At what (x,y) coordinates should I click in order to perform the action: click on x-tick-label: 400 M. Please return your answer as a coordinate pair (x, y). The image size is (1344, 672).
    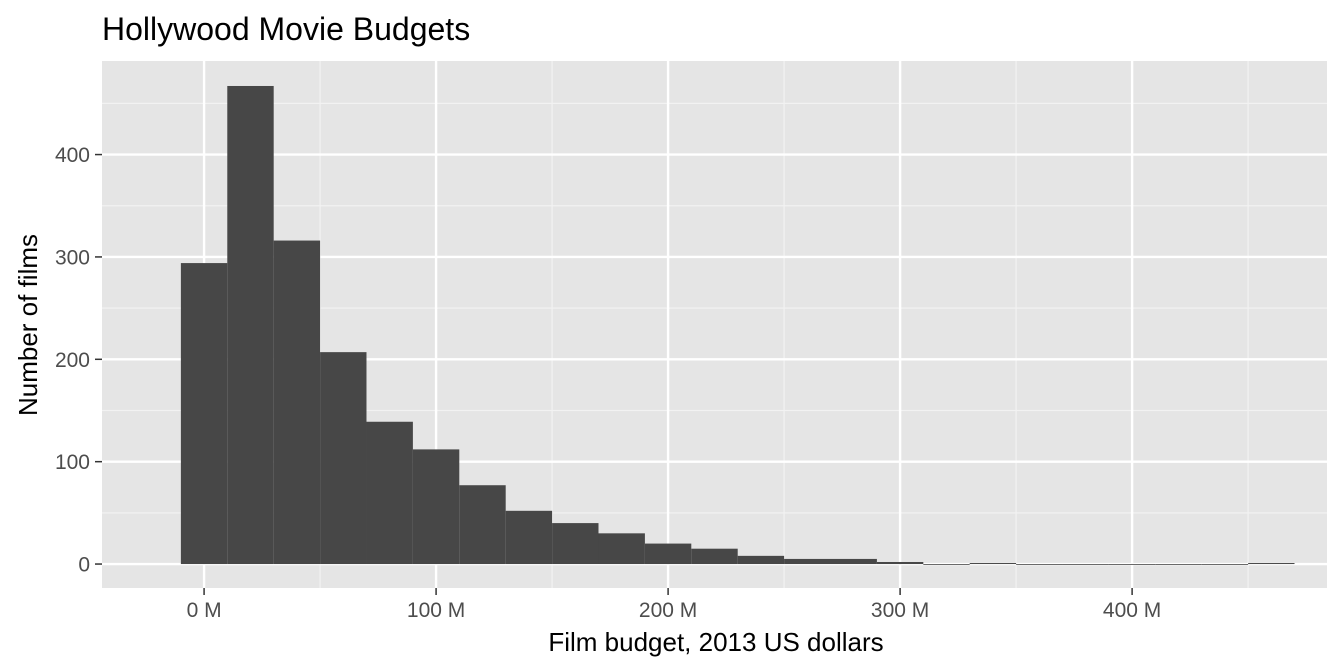
    Looking at the image, I should click on (1132, 610).